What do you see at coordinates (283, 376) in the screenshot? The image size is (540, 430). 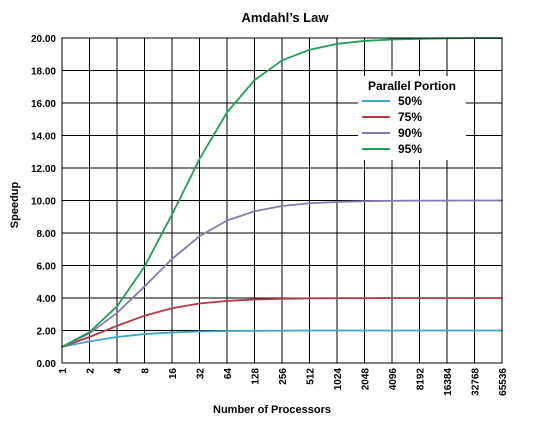 I see `x-tick-label: 256` at bounding box center [283, 376].